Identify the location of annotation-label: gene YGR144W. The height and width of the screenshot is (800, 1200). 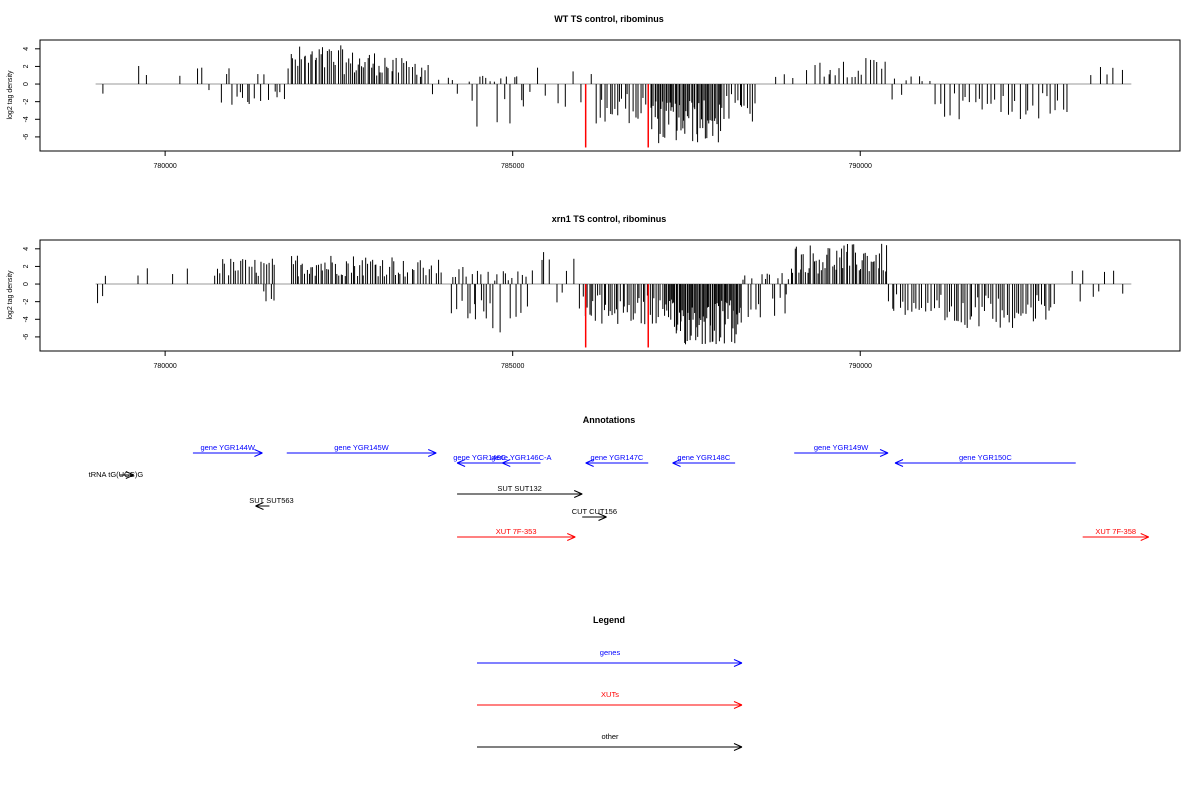
(227, 447).